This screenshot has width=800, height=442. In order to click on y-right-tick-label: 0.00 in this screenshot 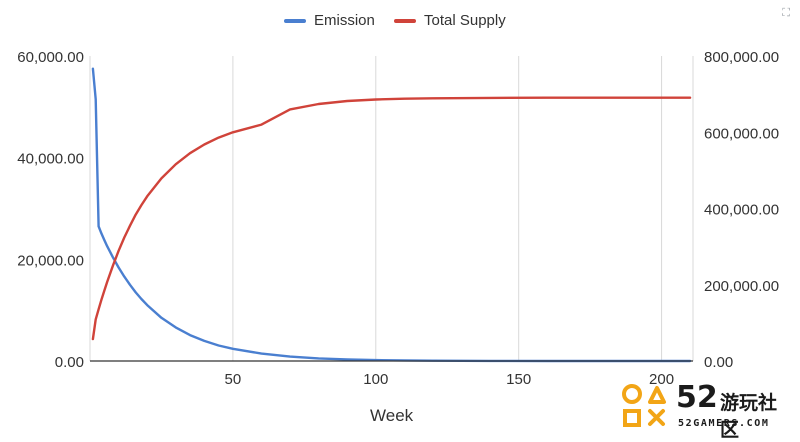, I will do `click(718, 362)`.